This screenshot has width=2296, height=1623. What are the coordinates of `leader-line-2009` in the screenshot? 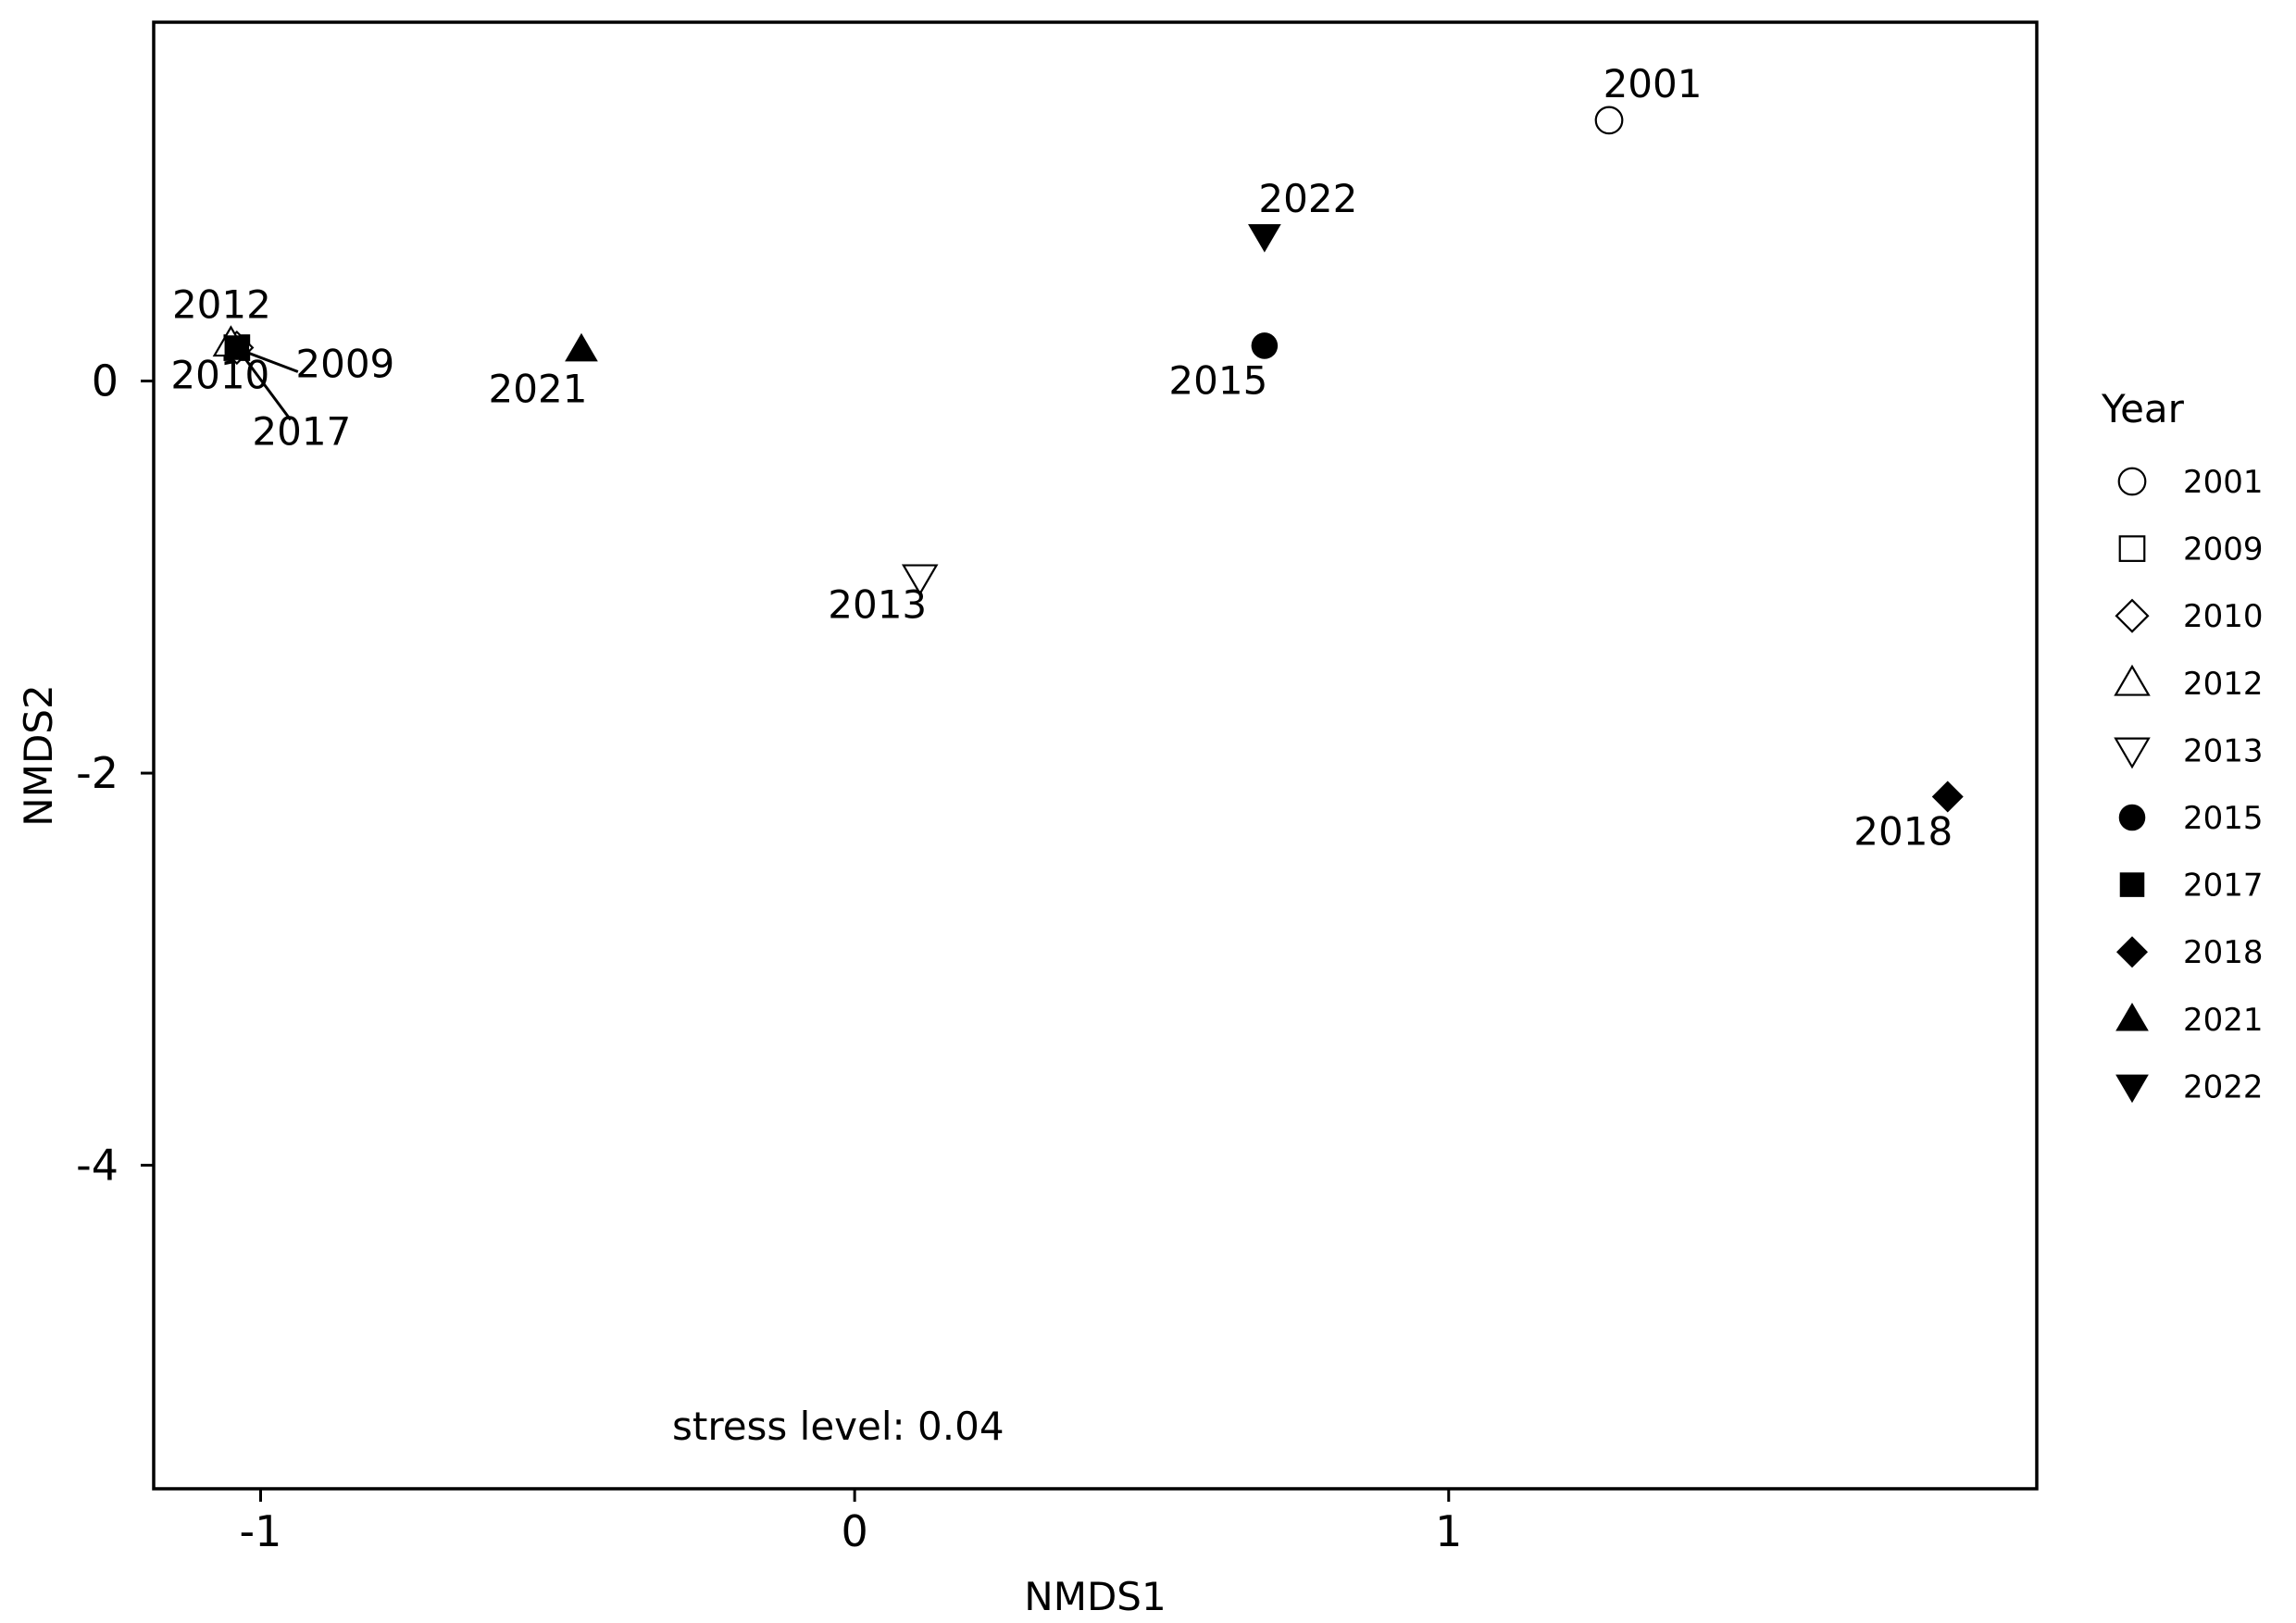 It's located at (271, 361).